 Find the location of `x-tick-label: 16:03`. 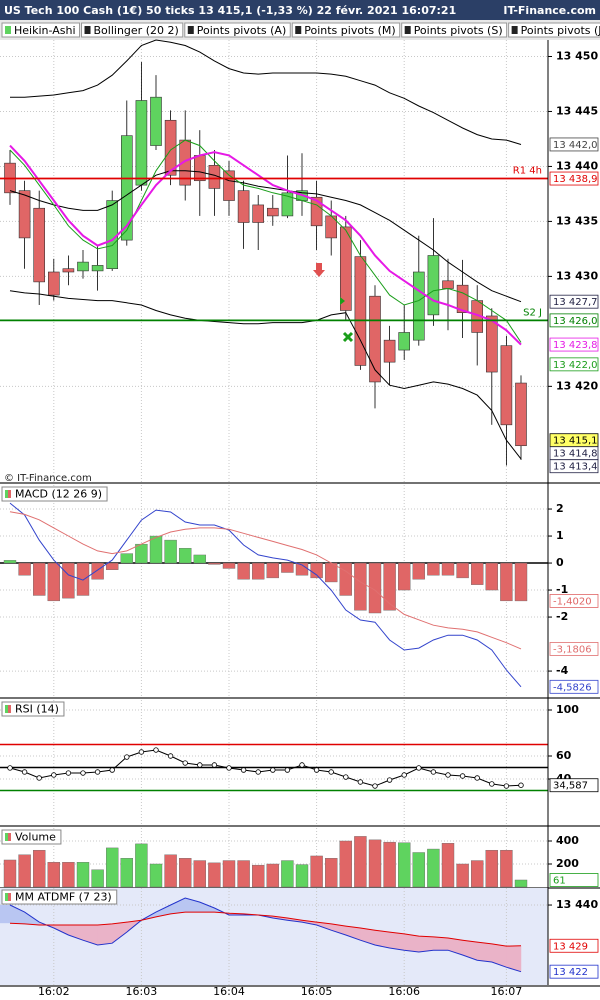

x-tick-label: 16:03 is located at coordinates (142, 991).